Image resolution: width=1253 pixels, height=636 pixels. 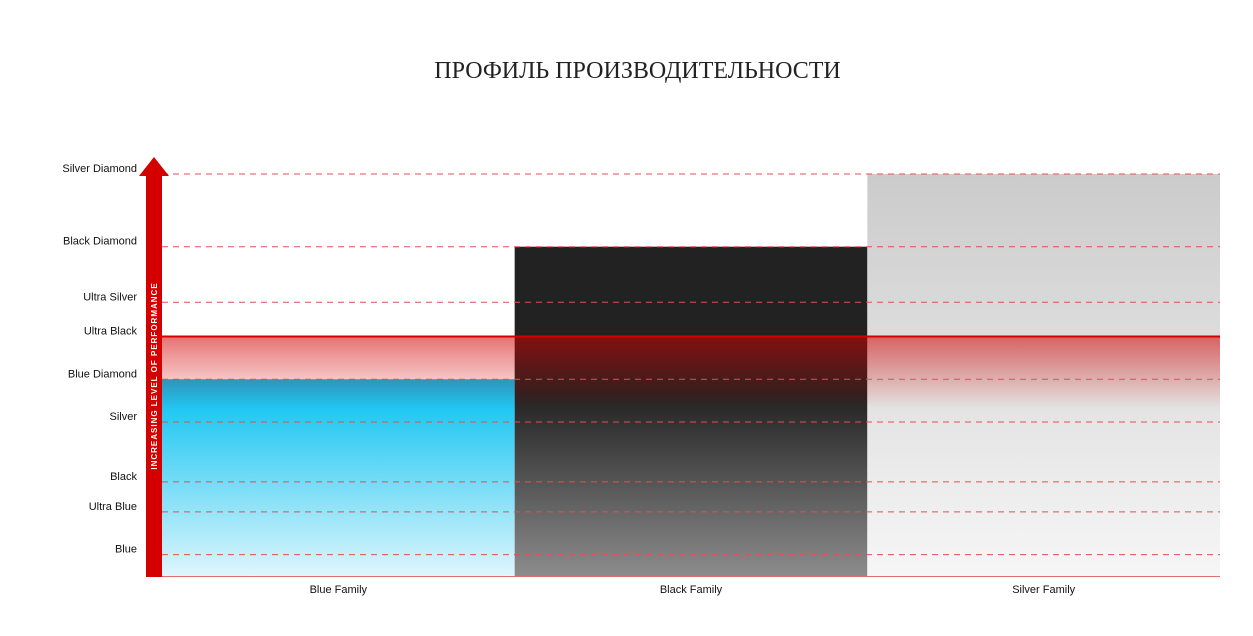 What do you see at coordinates (691, 411) in the screenshot?
I see `bar-black-family` at bounding box center [691, 411].